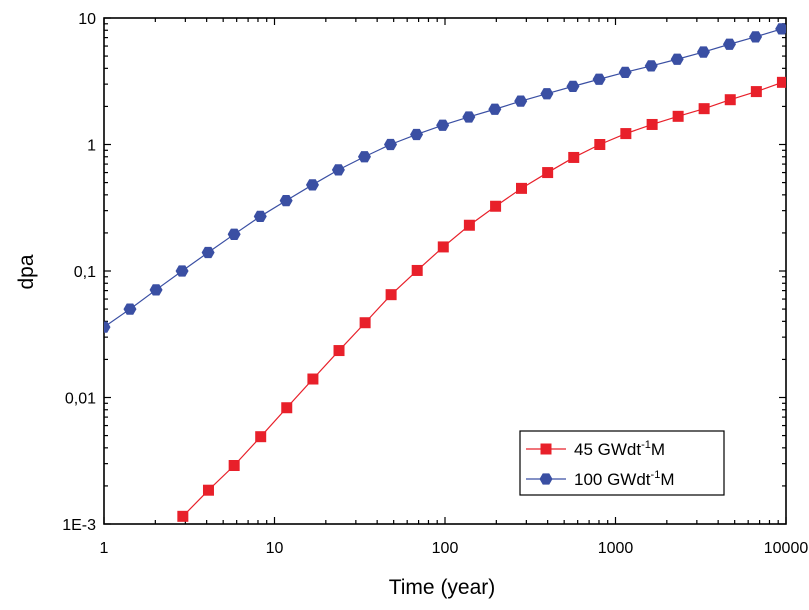 The image size is (809, 610). Describe the element at coordinates (80, 399) in the screenshot. I see `y-tick-label: 0,01` at that location.